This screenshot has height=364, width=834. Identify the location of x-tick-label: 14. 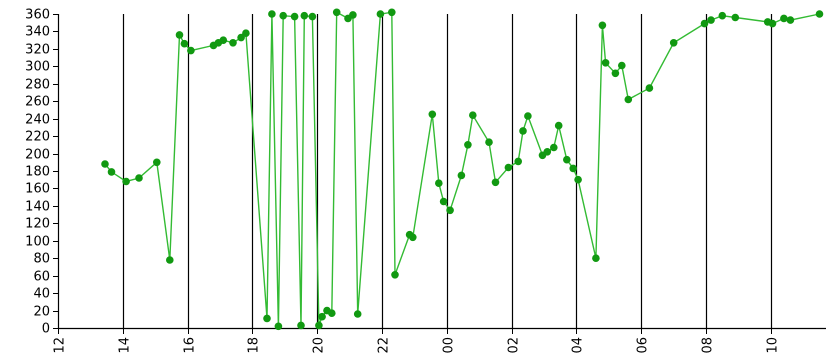
(125, 345).